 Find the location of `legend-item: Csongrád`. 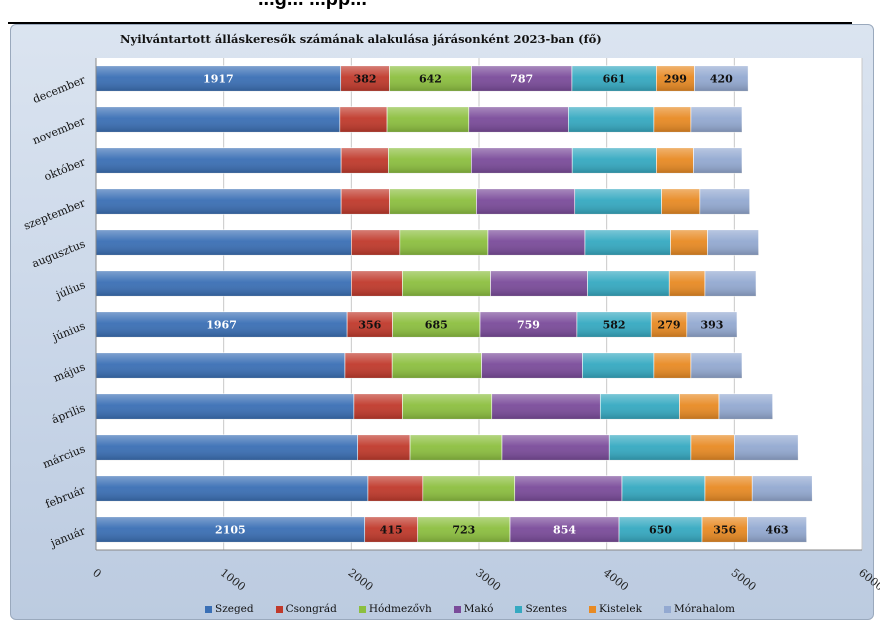

legend-item: Csongrád is located at coordinates (306, 609).